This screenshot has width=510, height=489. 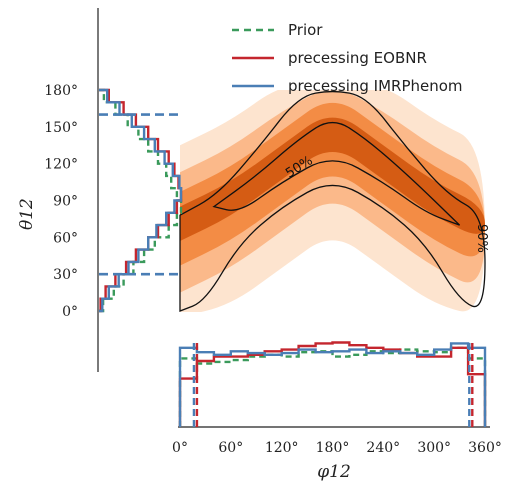 I want to click on legend-label-imrphenom: precessing IMRPhenom, so click(x=375, y=86).